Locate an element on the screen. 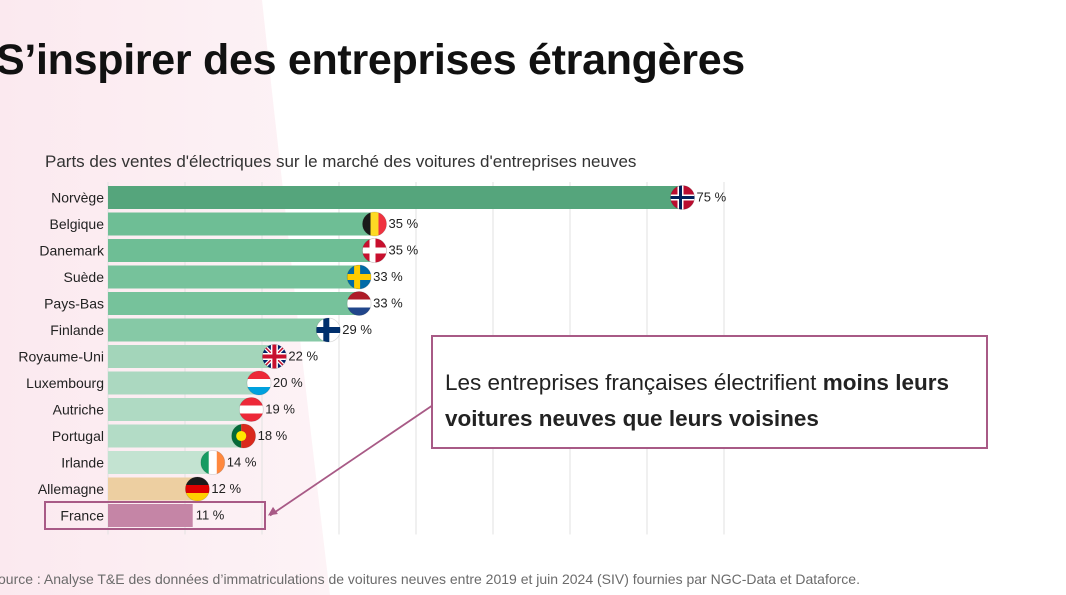 The image size is (1066, 595). flag-portugal-icon is located at coordinates (243, 436).